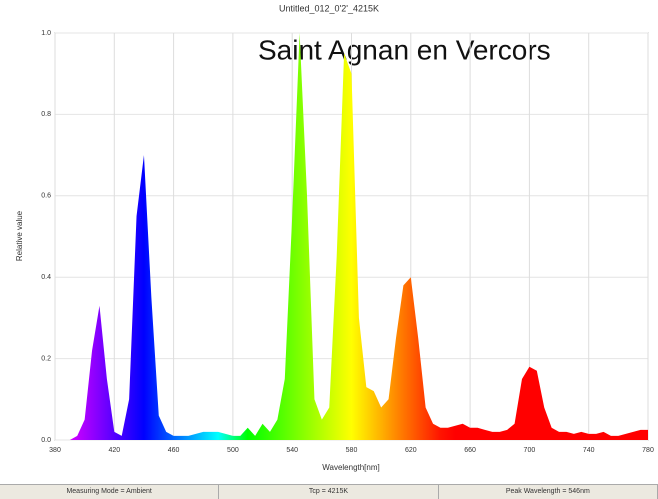 Image resolution: width=658 pixels, height=499 pixels. I want to click on y-tick-label: 0.2, so click(46, 358).